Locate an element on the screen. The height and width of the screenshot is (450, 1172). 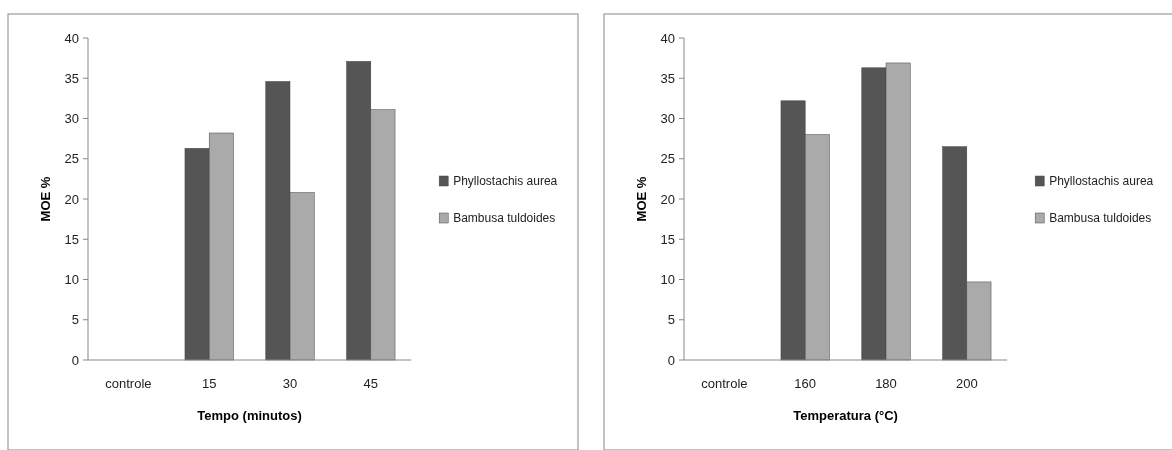
x-tick-label: 180 is located at coordinates (886, 383).